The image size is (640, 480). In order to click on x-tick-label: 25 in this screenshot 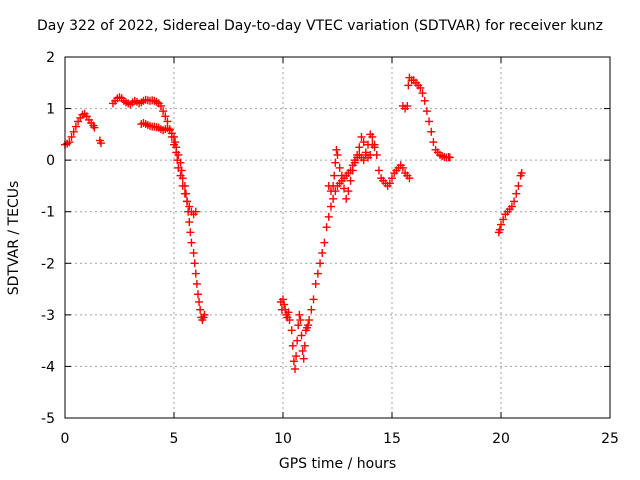, I will do `click(610, 439)`.